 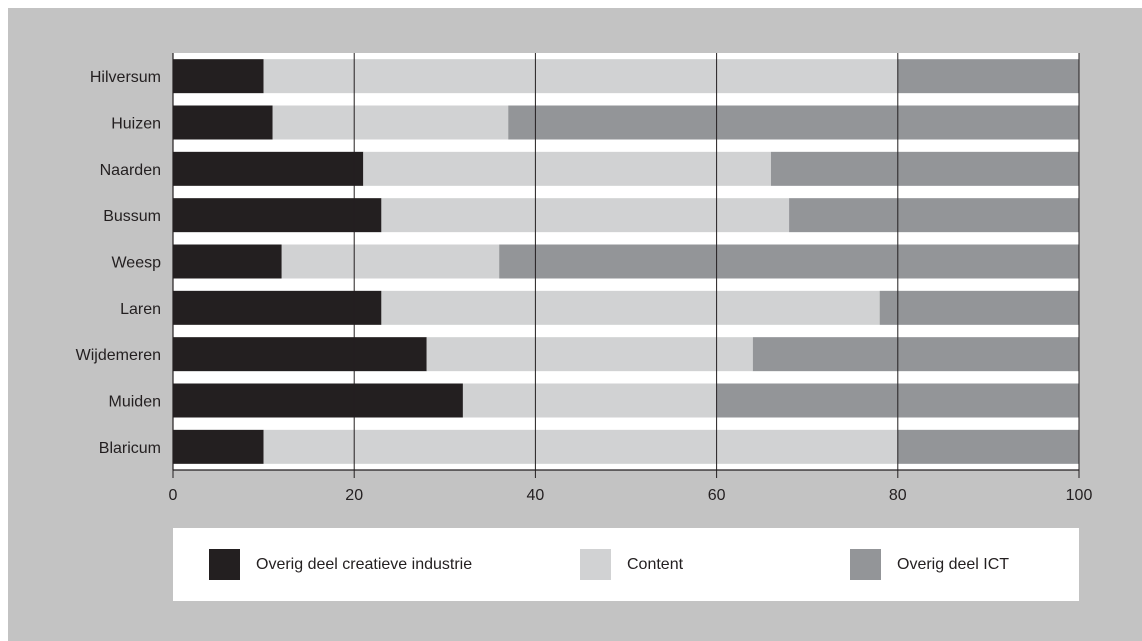 I want to click on y-tick-label: Naarden, so click(x=130, y=170).